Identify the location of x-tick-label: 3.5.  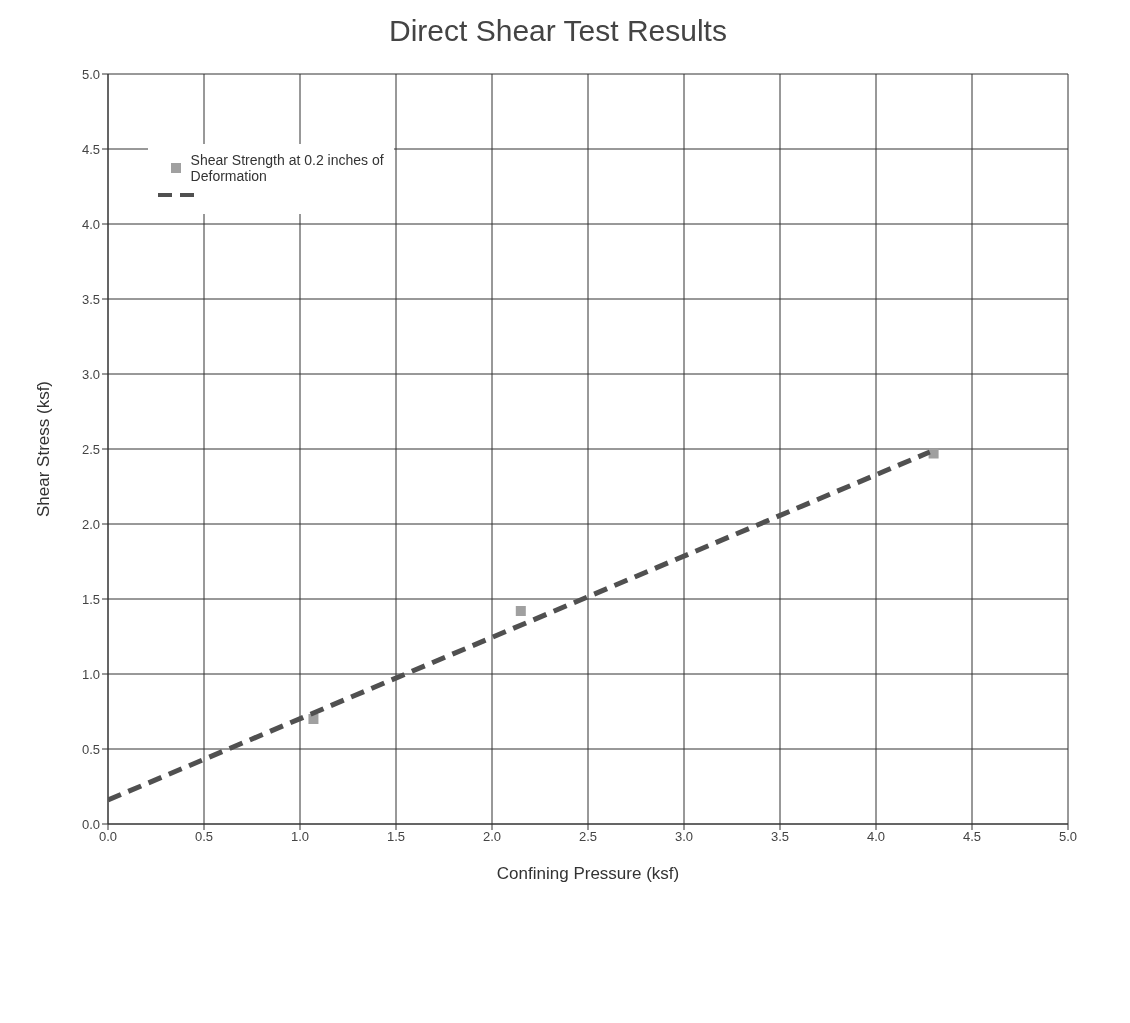
(780, 837).